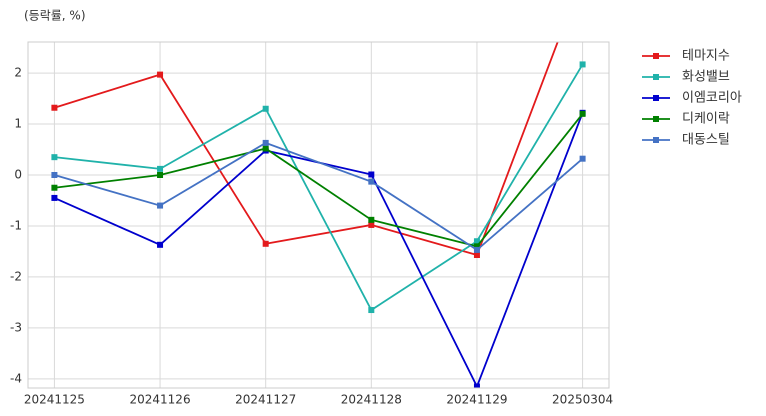 This screenshot has height=416, width=766. I want to click on x-tick-label: 20241128, so click(371, 400).